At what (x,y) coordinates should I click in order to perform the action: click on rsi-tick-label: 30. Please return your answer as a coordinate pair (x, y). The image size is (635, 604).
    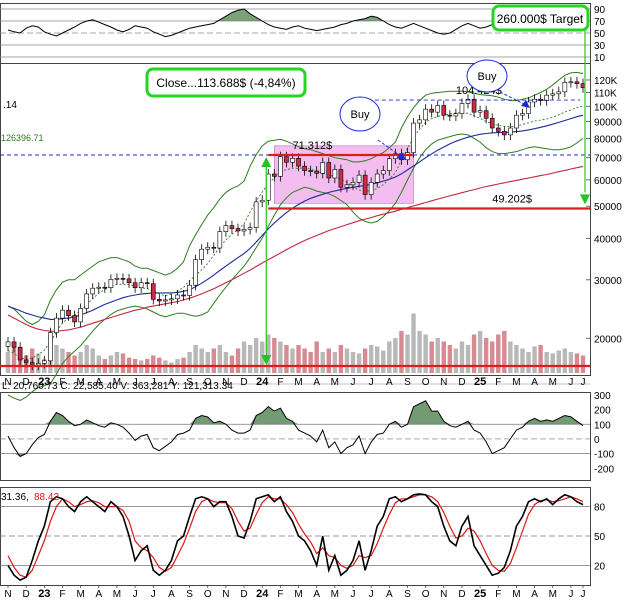
    Looking at the image, I should click on (600, 46).